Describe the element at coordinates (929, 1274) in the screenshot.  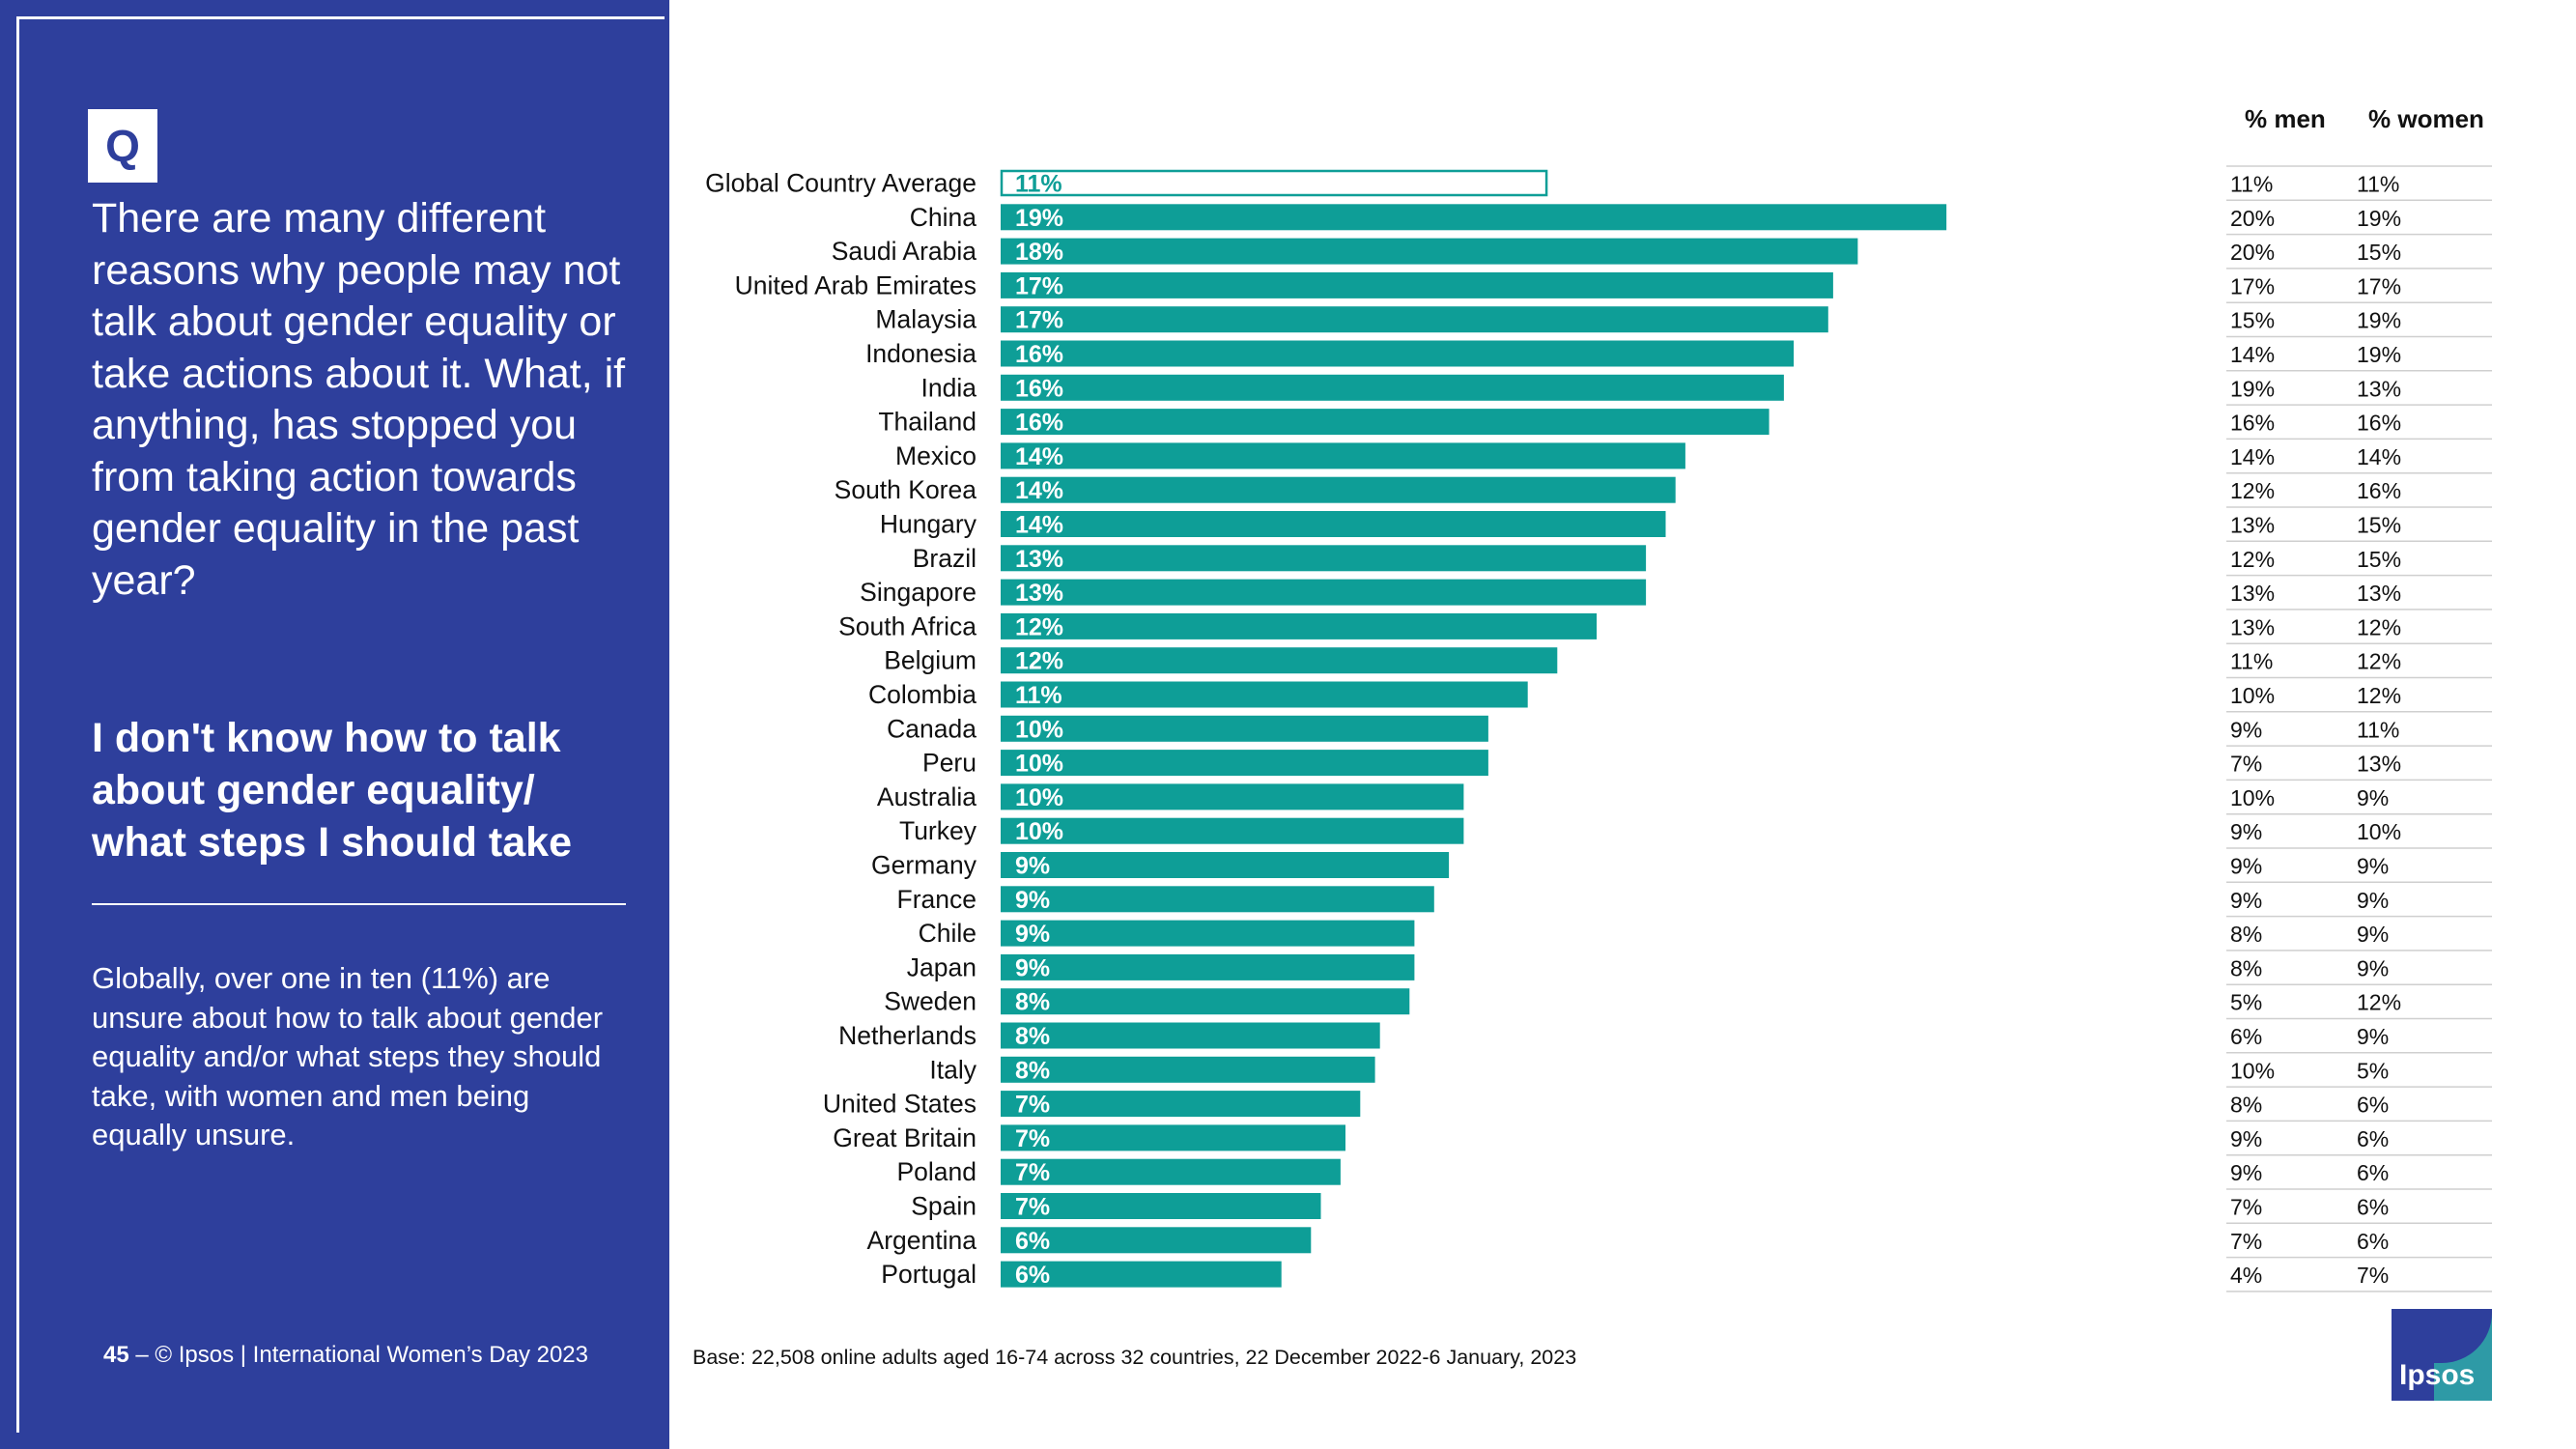
I see `country-label: Portugal` at that location.